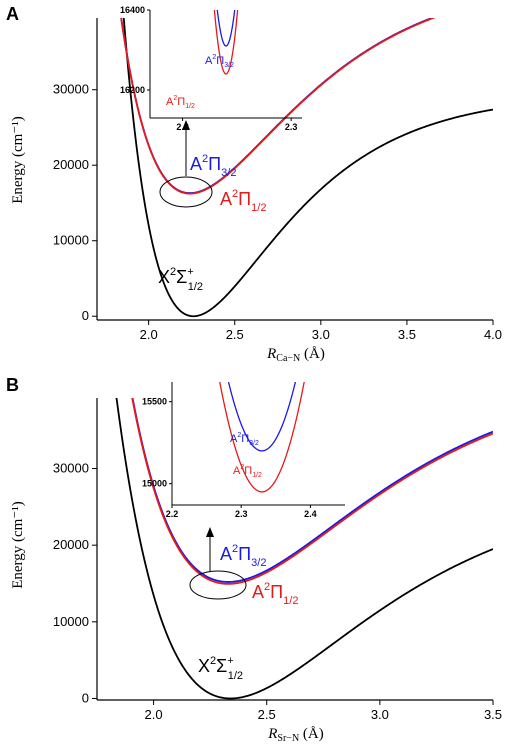 The image size is (505, 747). I want to click on x-label-sub: Sr−N, so click(288, 738).